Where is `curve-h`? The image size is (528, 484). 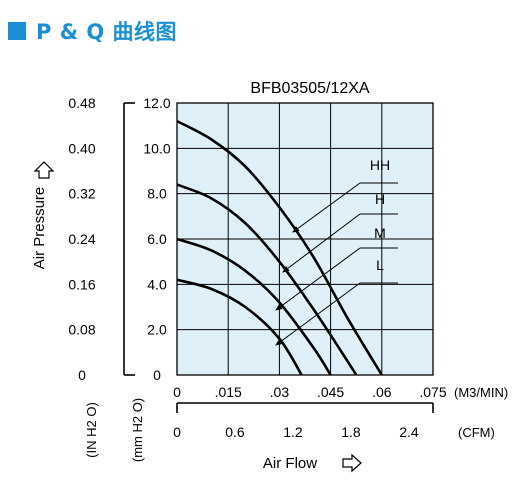 curve-h is located at coordinates (267, 279).